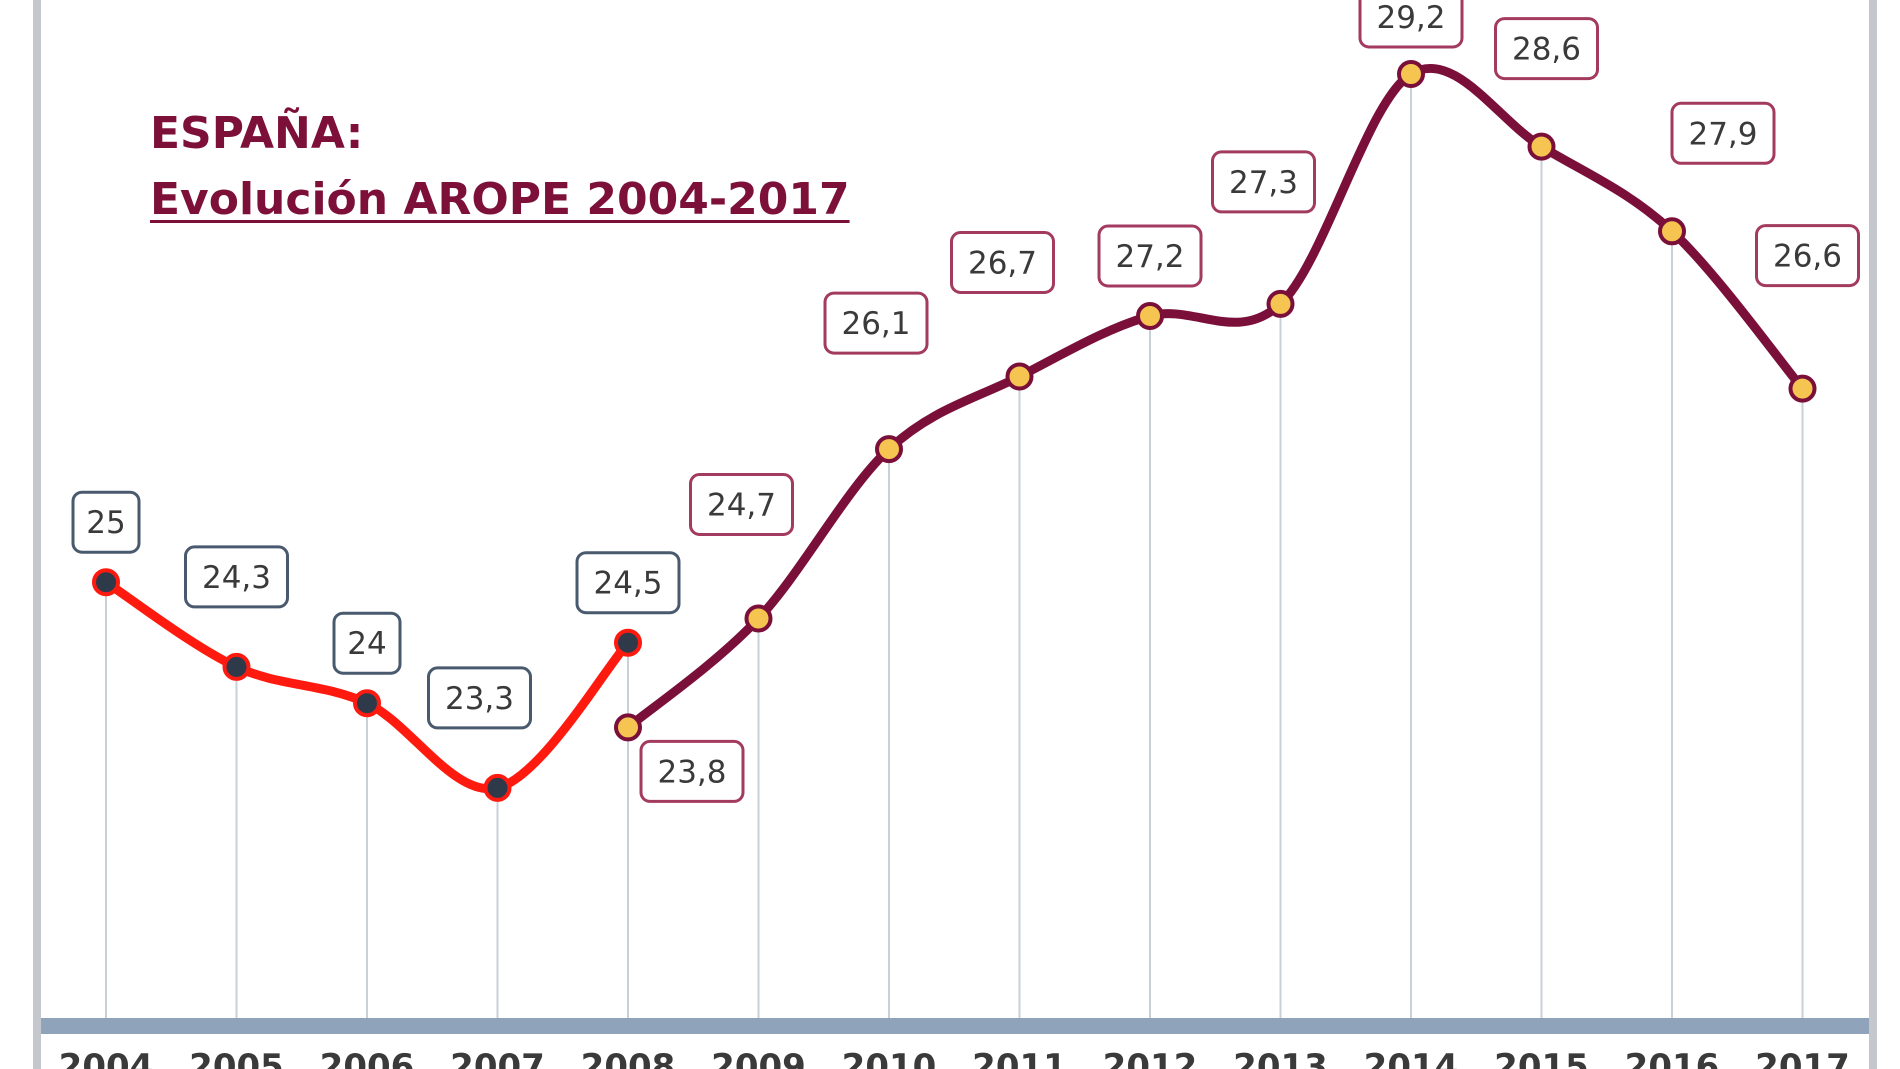 Image resolution: width=1900 pixels, height=1069 pixels. Describe the element at coordinates (1672, 1058) in the screenshot. I see `x-tick-2016: 2016` at that location.